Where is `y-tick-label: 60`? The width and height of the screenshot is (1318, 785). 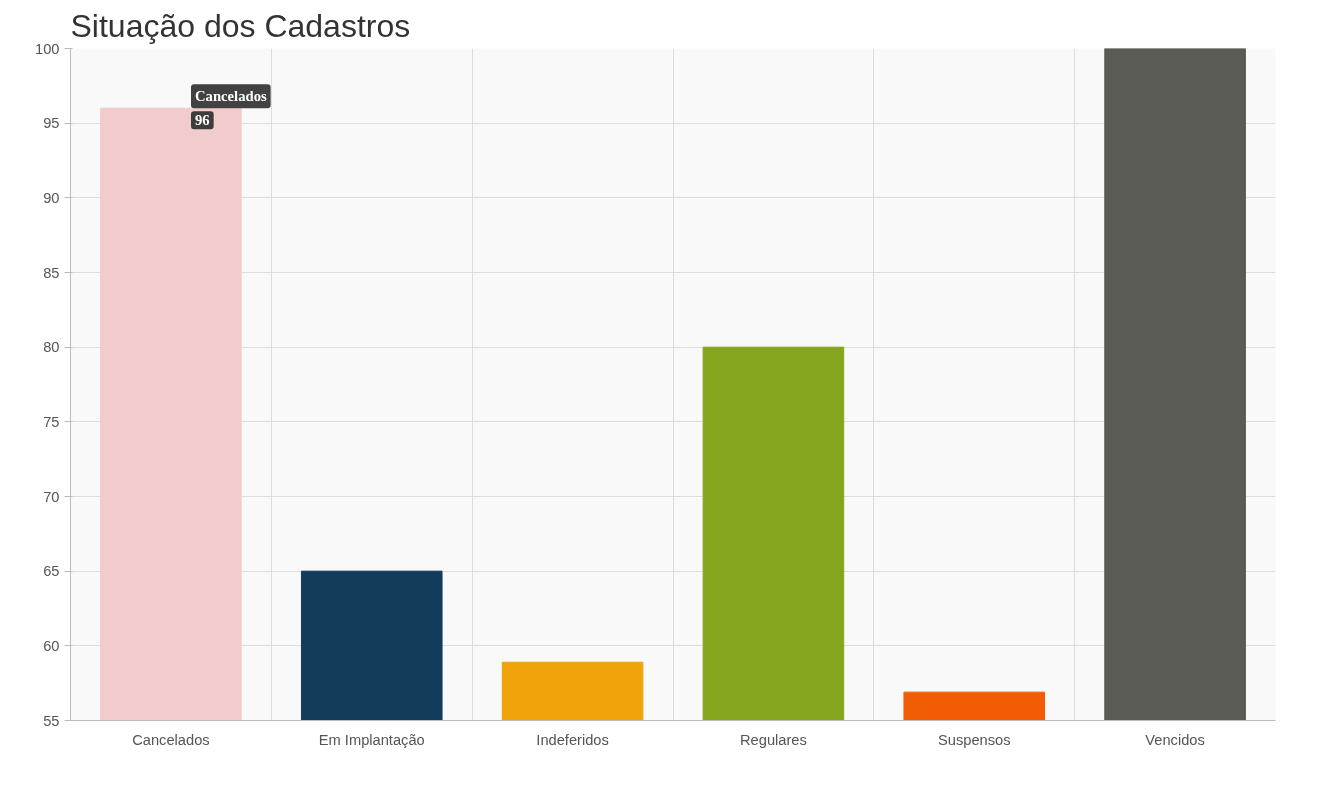 y-tick-label: 60 is located at coordinates (51, 645).